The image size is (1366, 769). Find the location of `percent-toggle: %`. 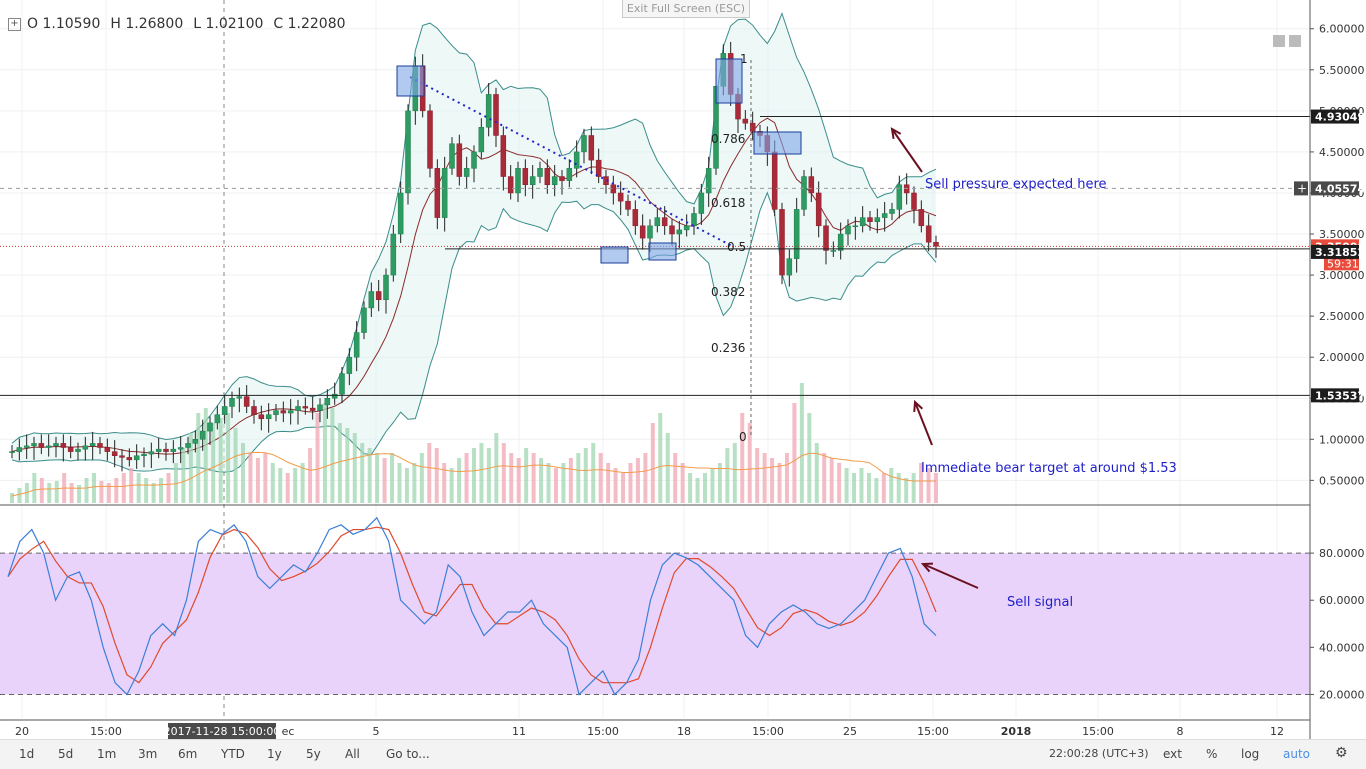

percent-toggle: % is located at coordinates (1212, 754).